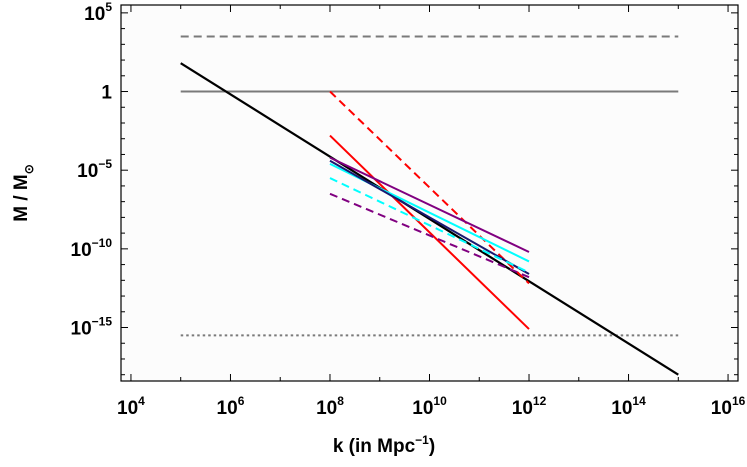 The height and width of the screenshot is (467, 747). Describe the element at coordinates (21, 198) in the screenshot. I see `y-axis-title-text: M / M` at that location.